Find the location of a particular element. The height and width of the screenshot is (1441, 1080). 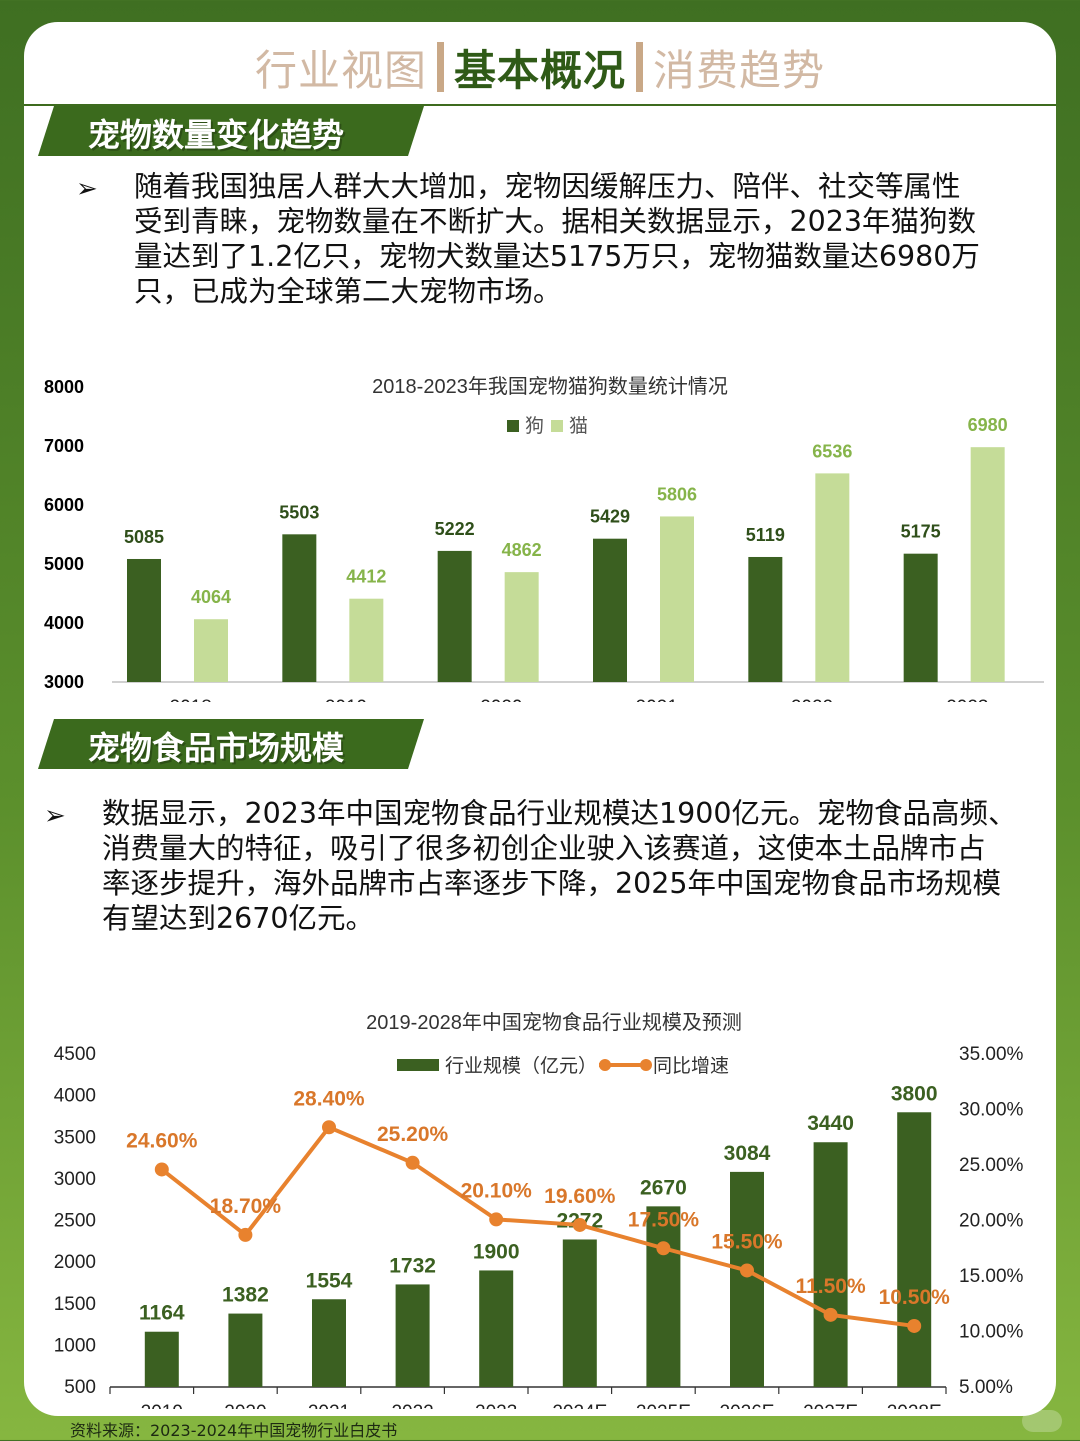

y-left-tick-label: 500 is located at coordinates (80, 1387).